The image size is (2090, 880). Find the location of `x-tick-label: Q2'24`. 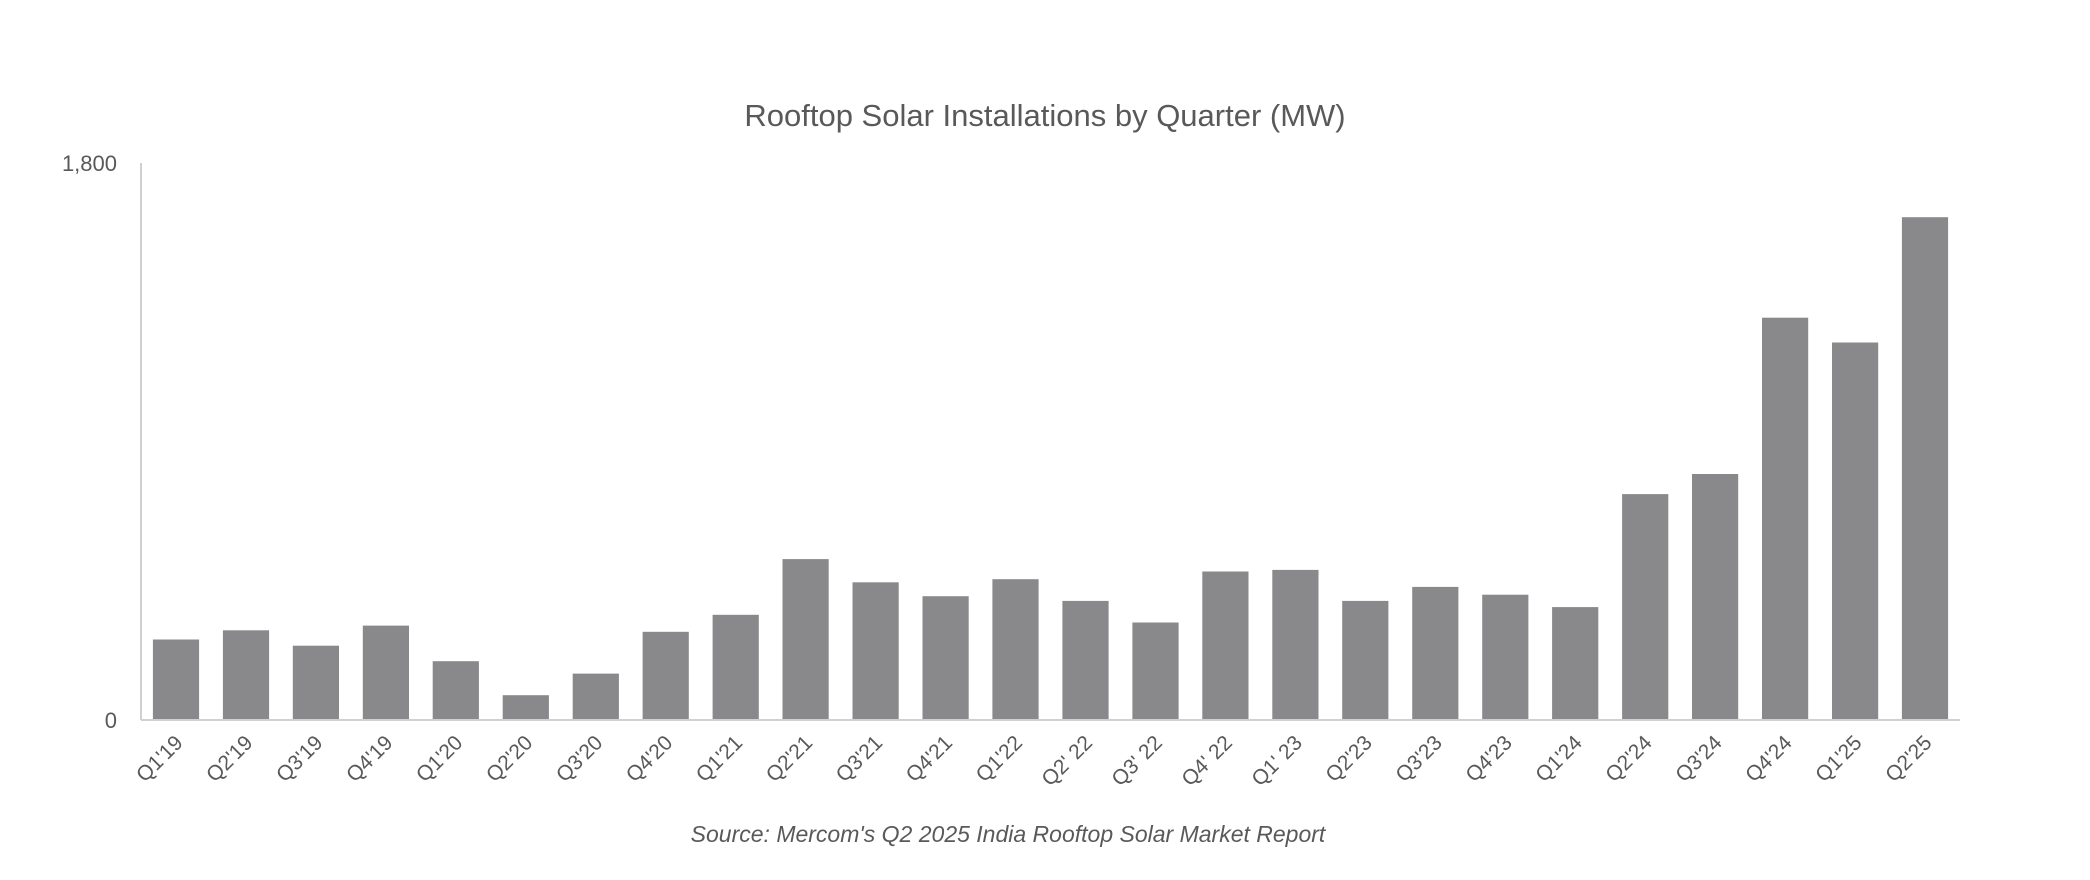

x-tick-label: Q2'24 is located at coordinates (1629, 759).